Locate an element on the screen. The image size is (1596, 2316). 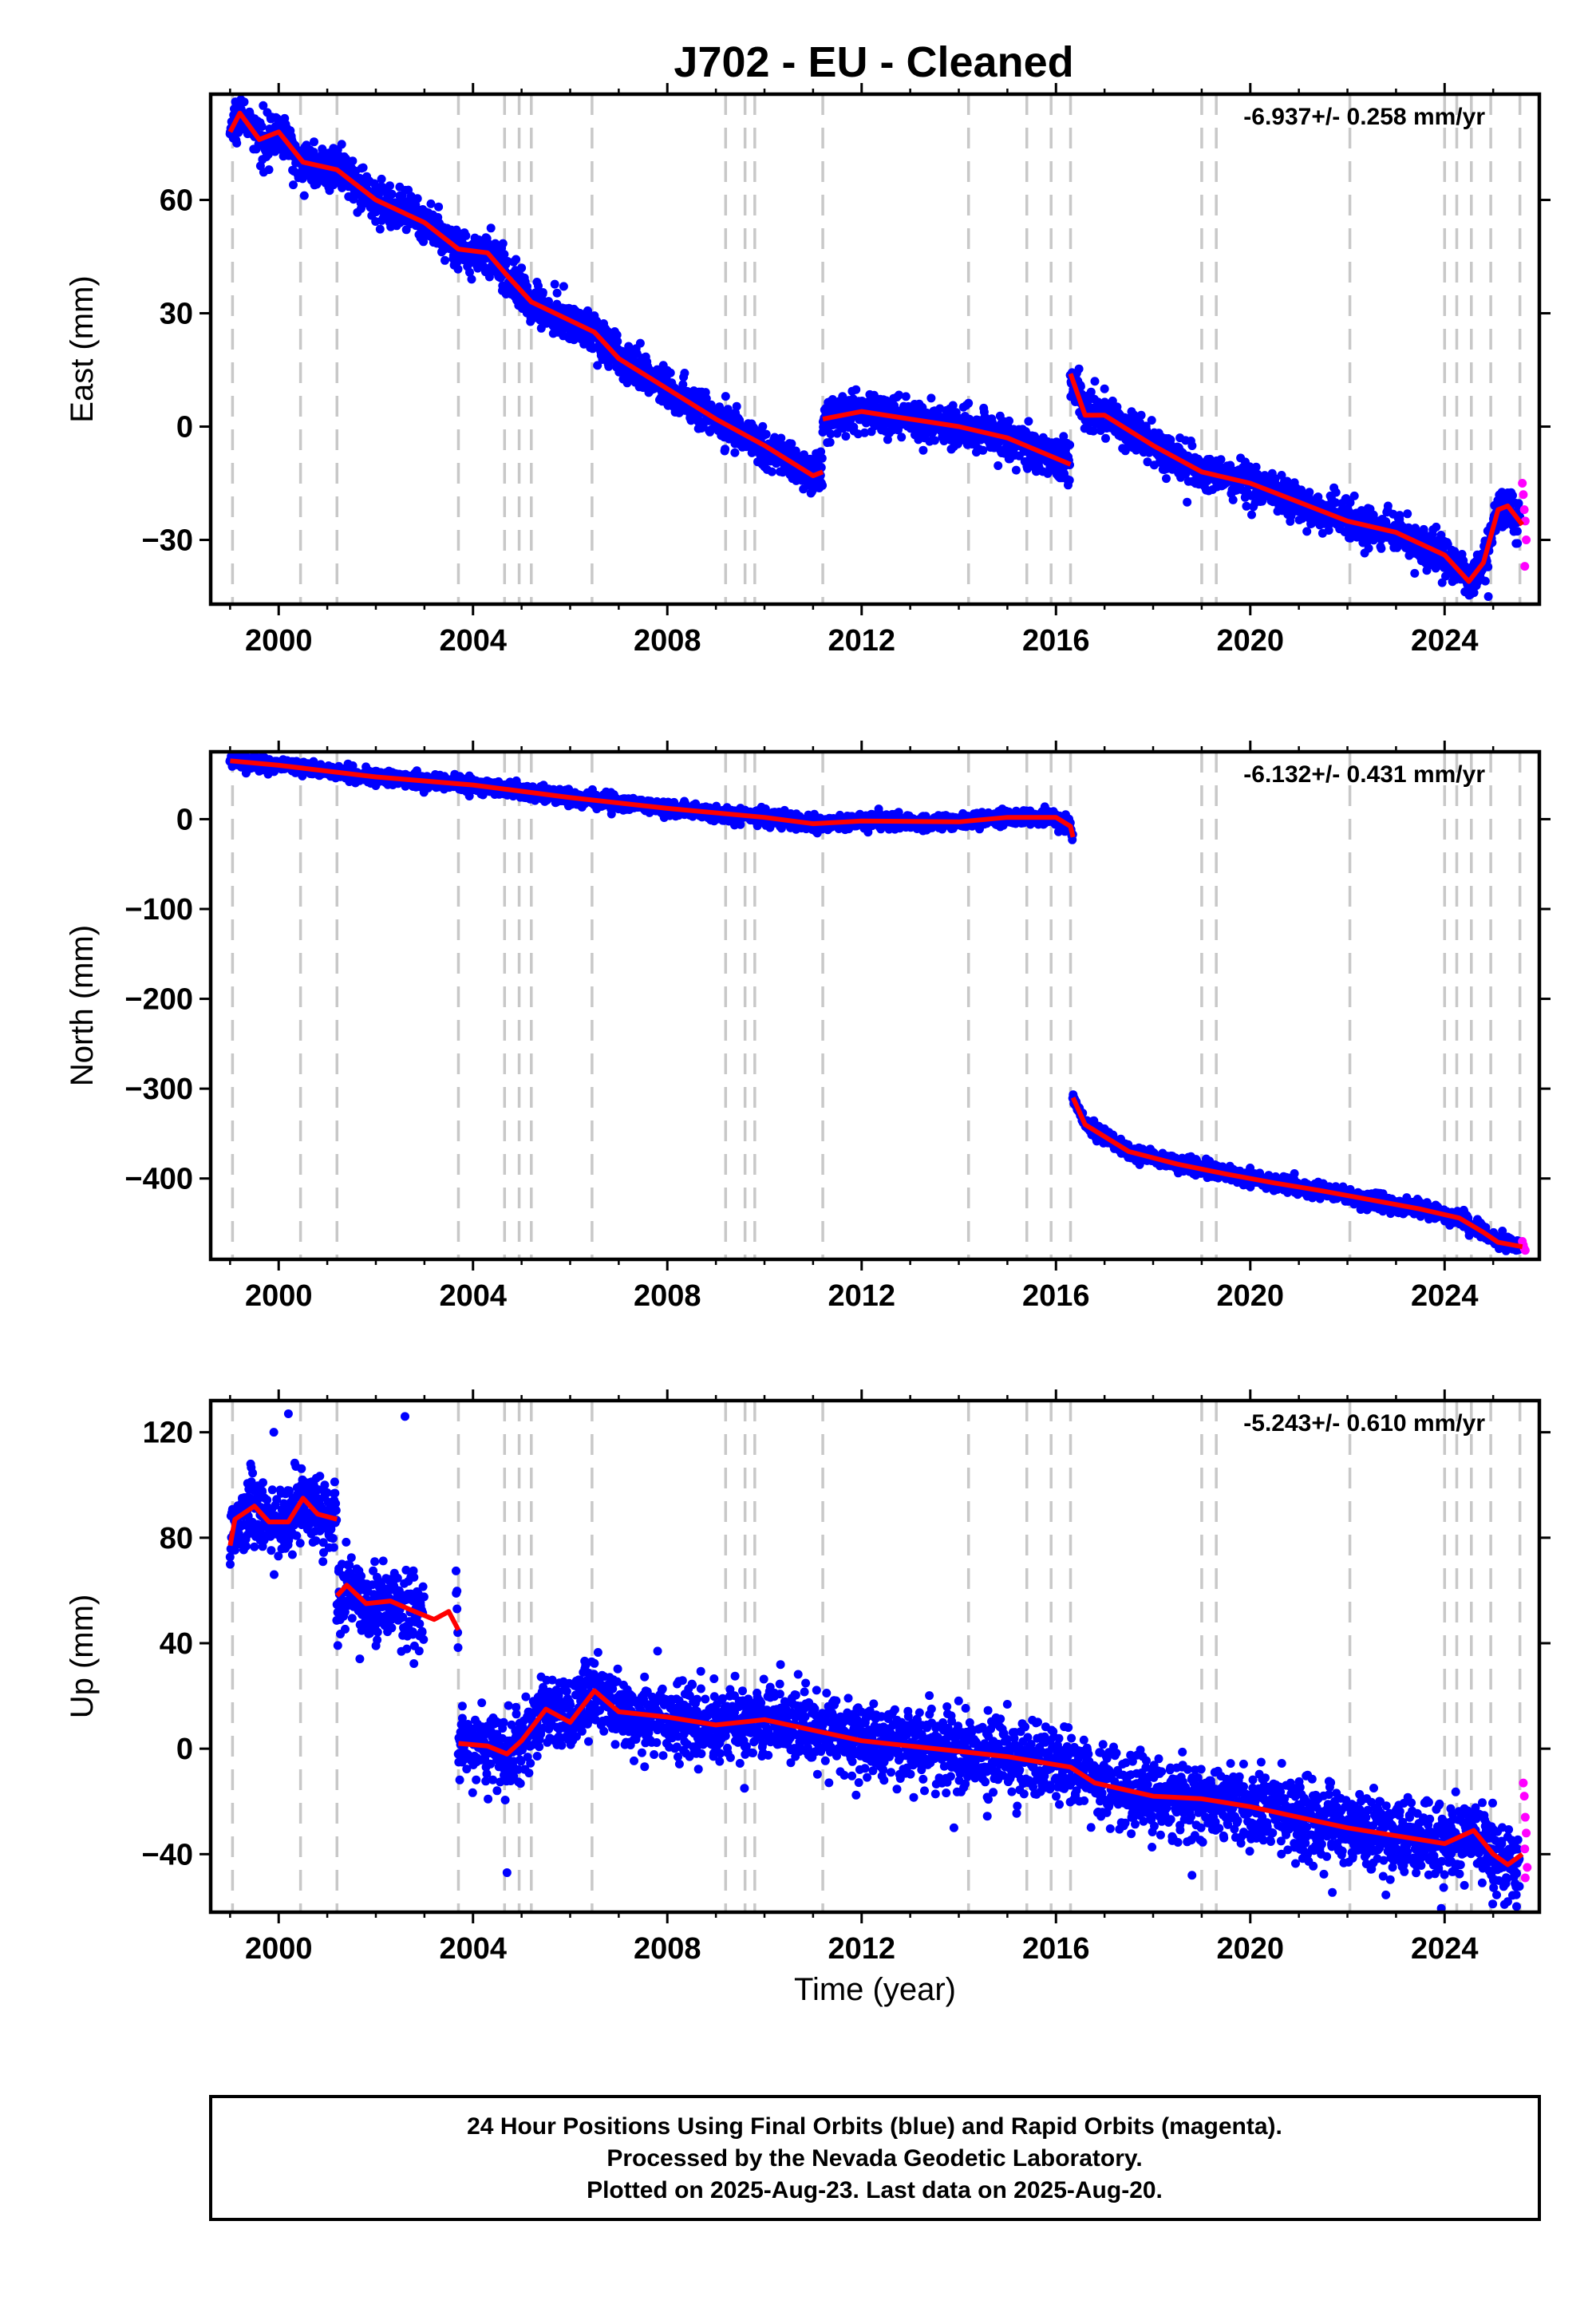
model-segment is located at coordinates (1296, 478).